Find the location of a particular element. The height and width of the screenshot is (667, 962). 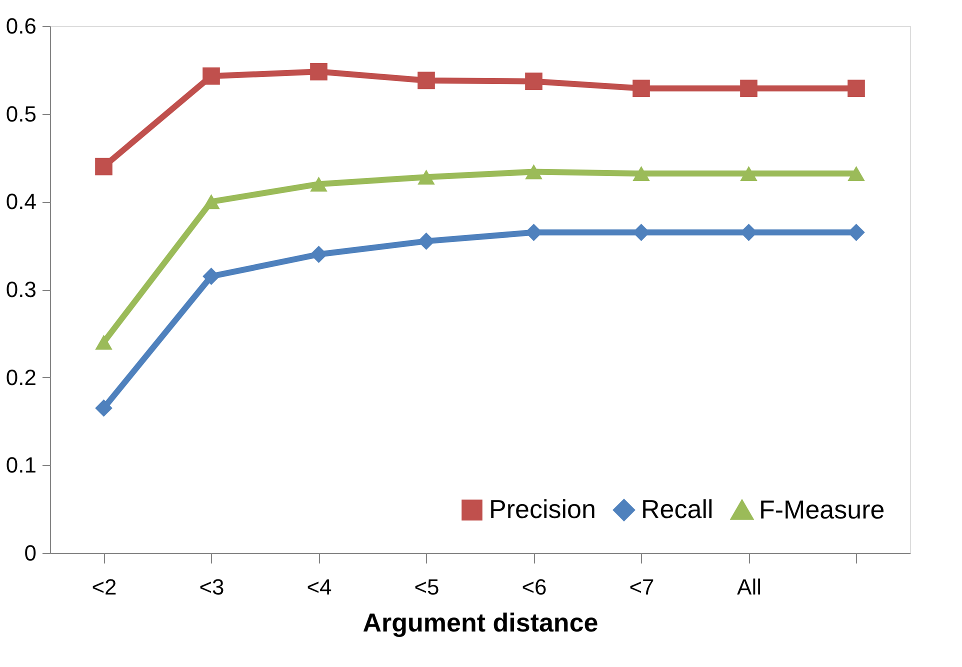

legend-label: F-Measure is located at coordinates (822, 509).